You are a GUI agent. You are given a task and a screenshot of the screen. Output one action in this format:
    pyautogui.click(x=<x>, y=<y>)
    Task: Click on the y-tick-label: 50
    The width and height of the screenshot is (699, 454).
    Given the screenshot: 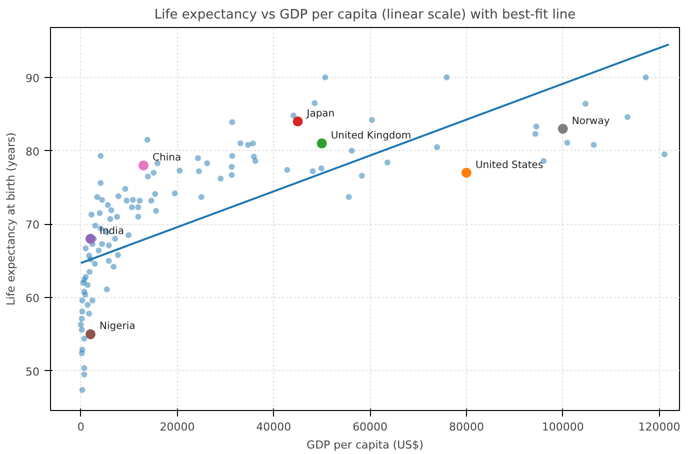 What is the action you would take?
    pyautogui.click(x=33, y=371)
    